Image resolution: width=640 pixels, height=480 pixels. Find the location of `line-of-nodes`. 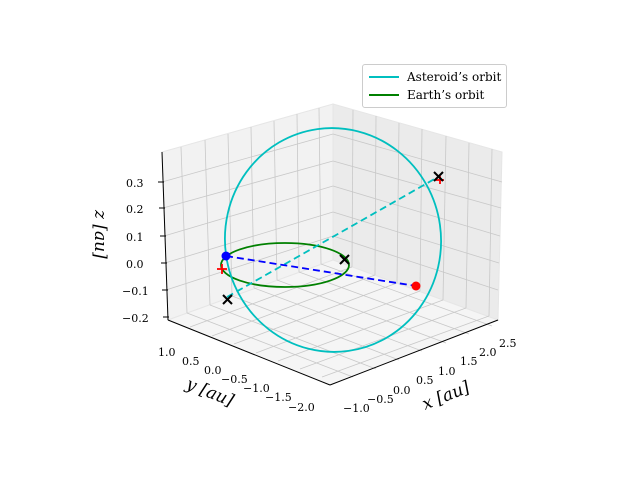

line-of-nodes is located at coordinates (332, 237).